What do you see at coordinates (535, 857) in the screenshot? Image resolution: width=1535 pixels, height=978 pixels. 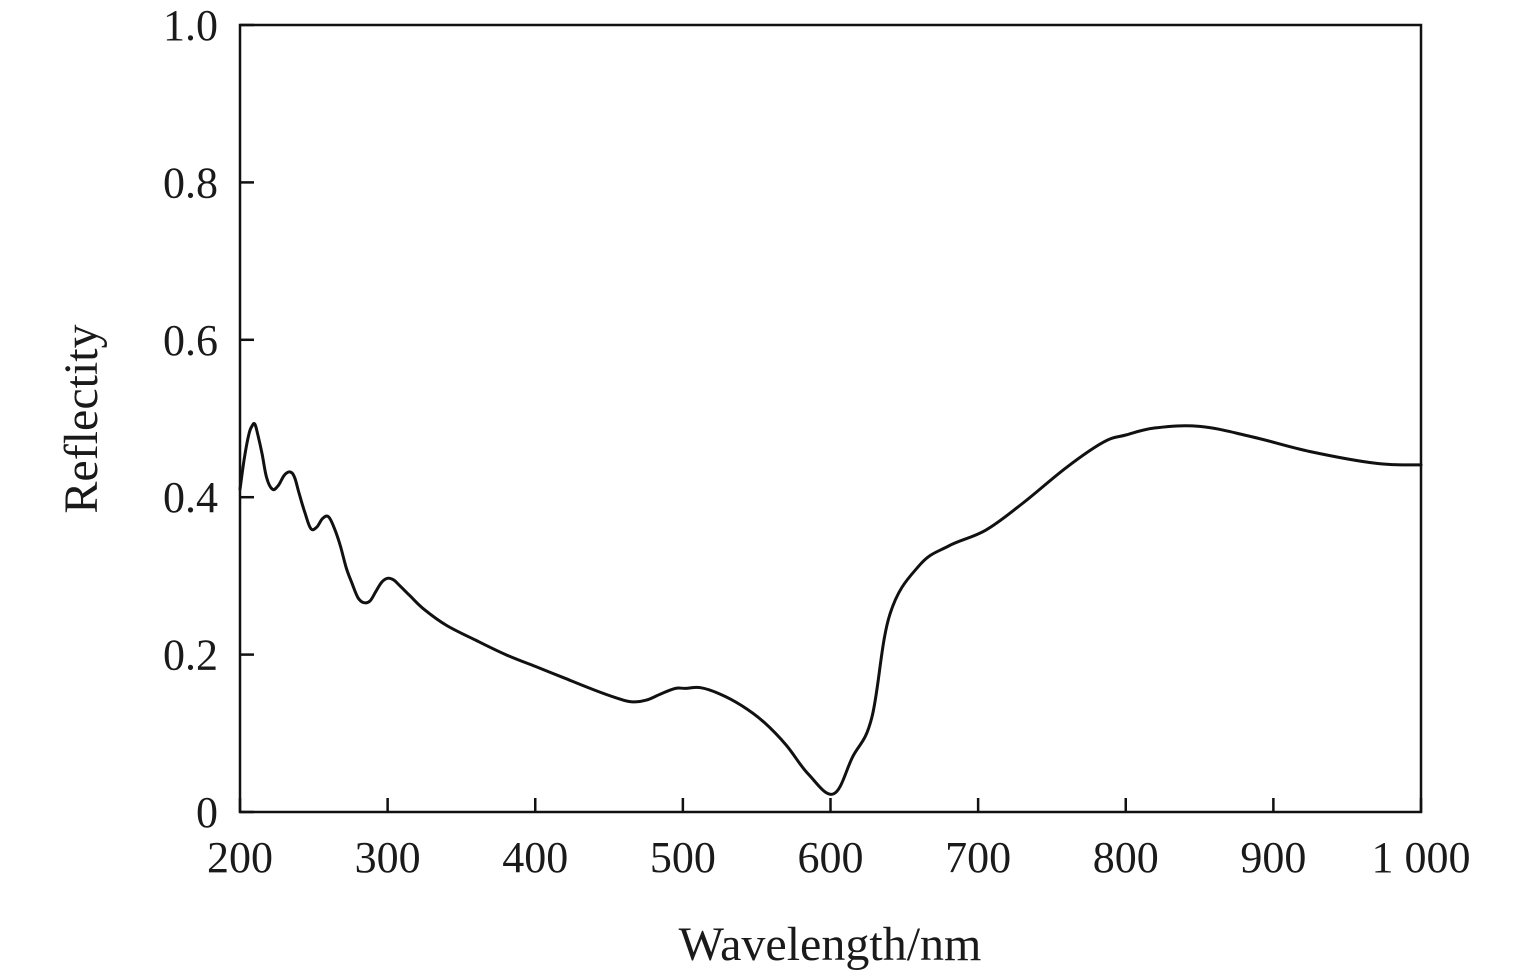 I see `x-tick-label: 400` at bounding box center [535, 857].